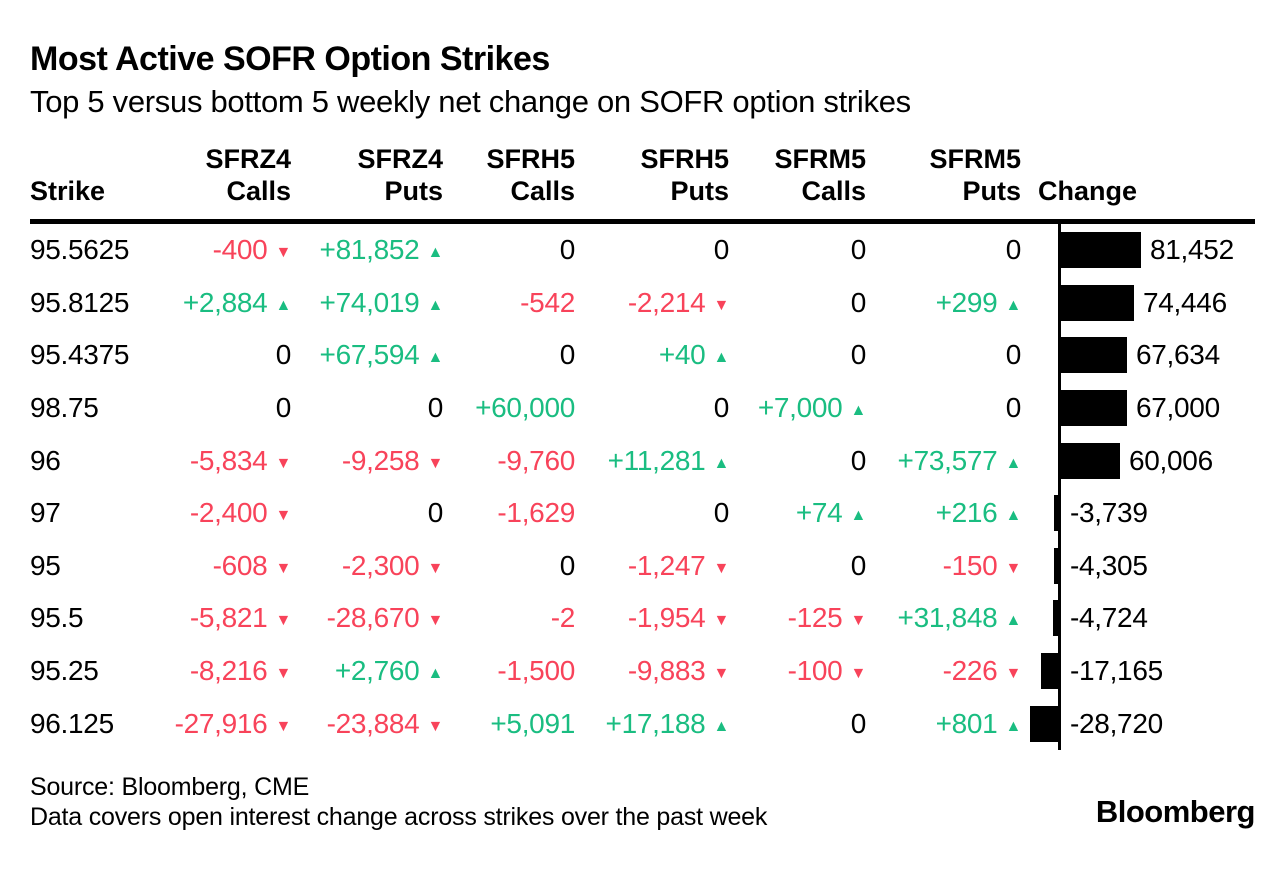  Describe the element at coordinates (228, 618) in the screenshot. I see `value-text: -5,821` at that location.